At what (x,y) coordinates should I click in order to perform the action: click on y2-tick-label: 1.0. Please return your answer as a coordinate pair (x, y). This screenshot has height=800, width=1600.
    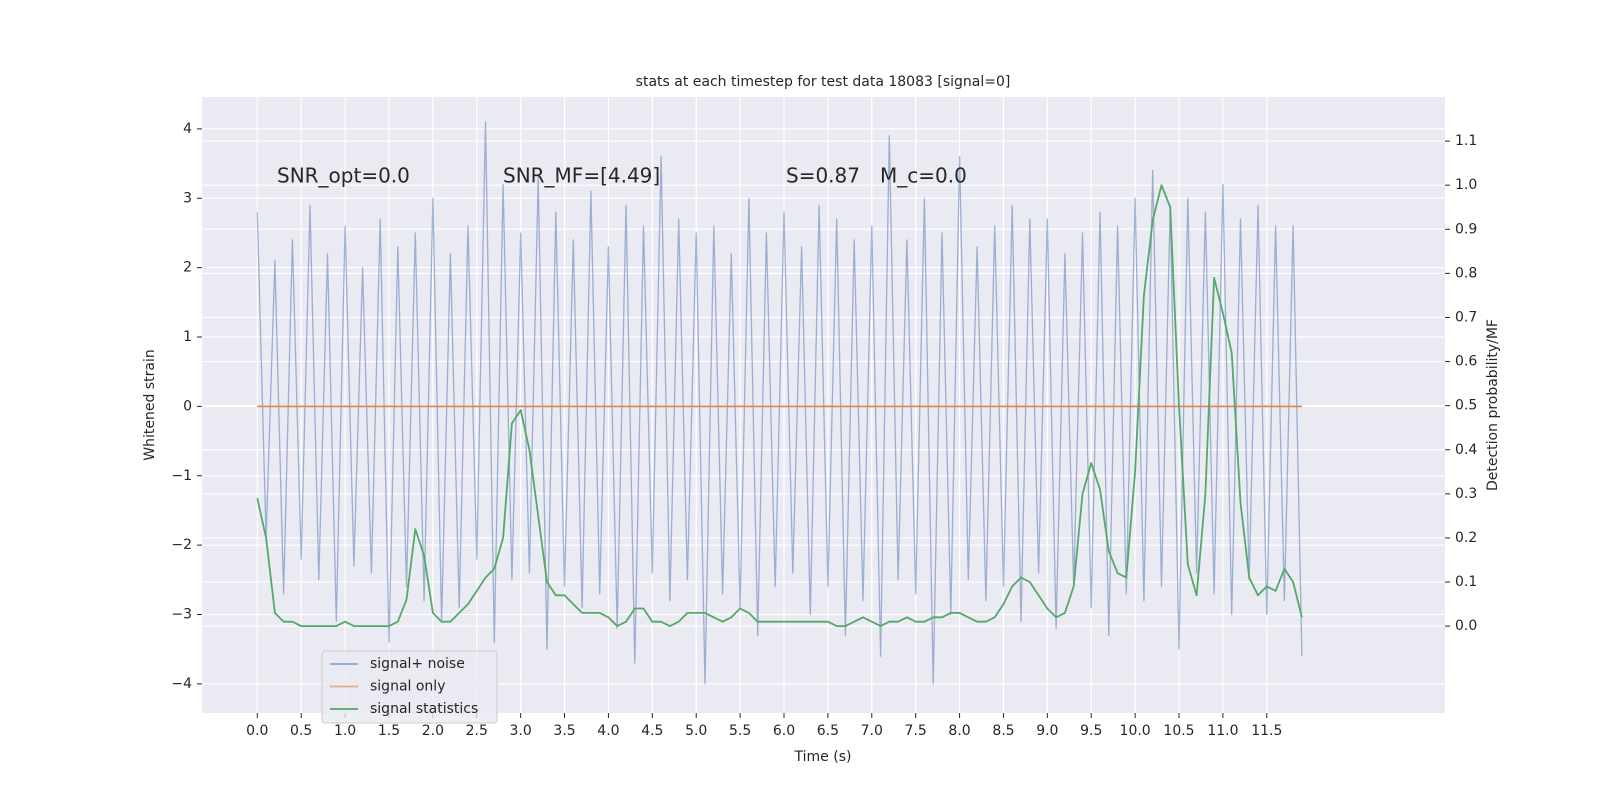
    Looking at the image, I should click on (1466, 185).